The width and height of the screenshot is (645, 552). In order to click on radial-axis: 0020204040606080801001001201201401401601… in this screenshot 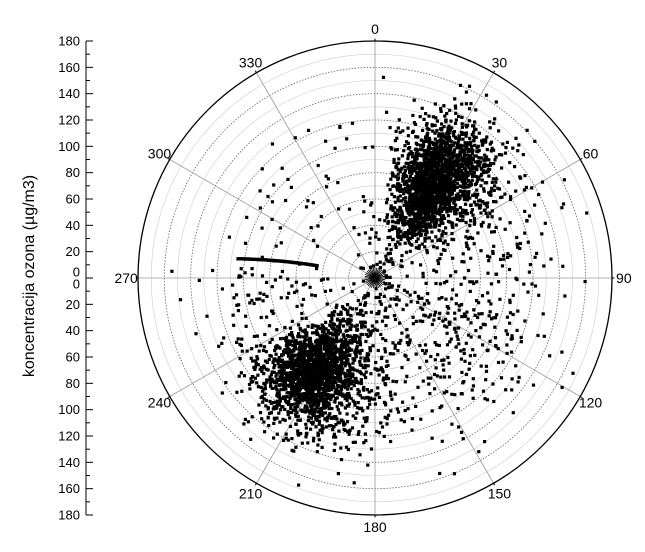, I will do `click(75, 278)`.